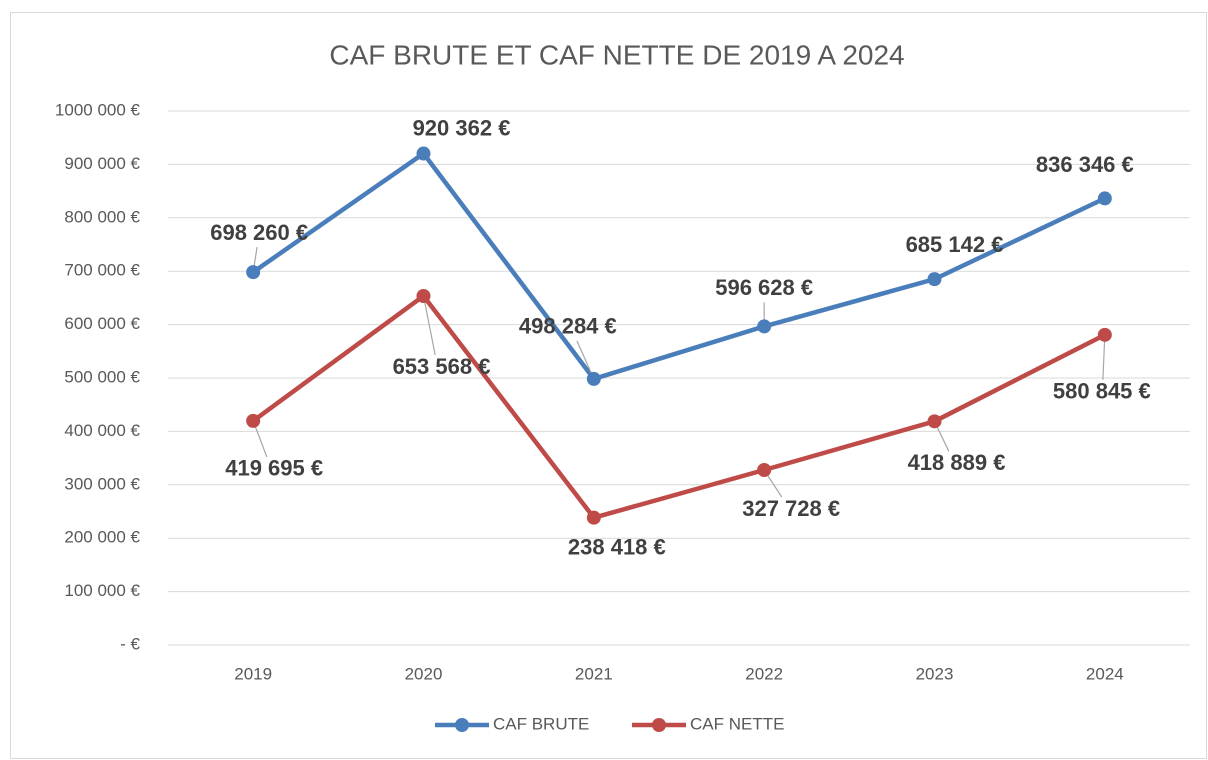 The image size is (1208, 760). I want to click on y-tick-label: 400 000 €, so click(102, 430).